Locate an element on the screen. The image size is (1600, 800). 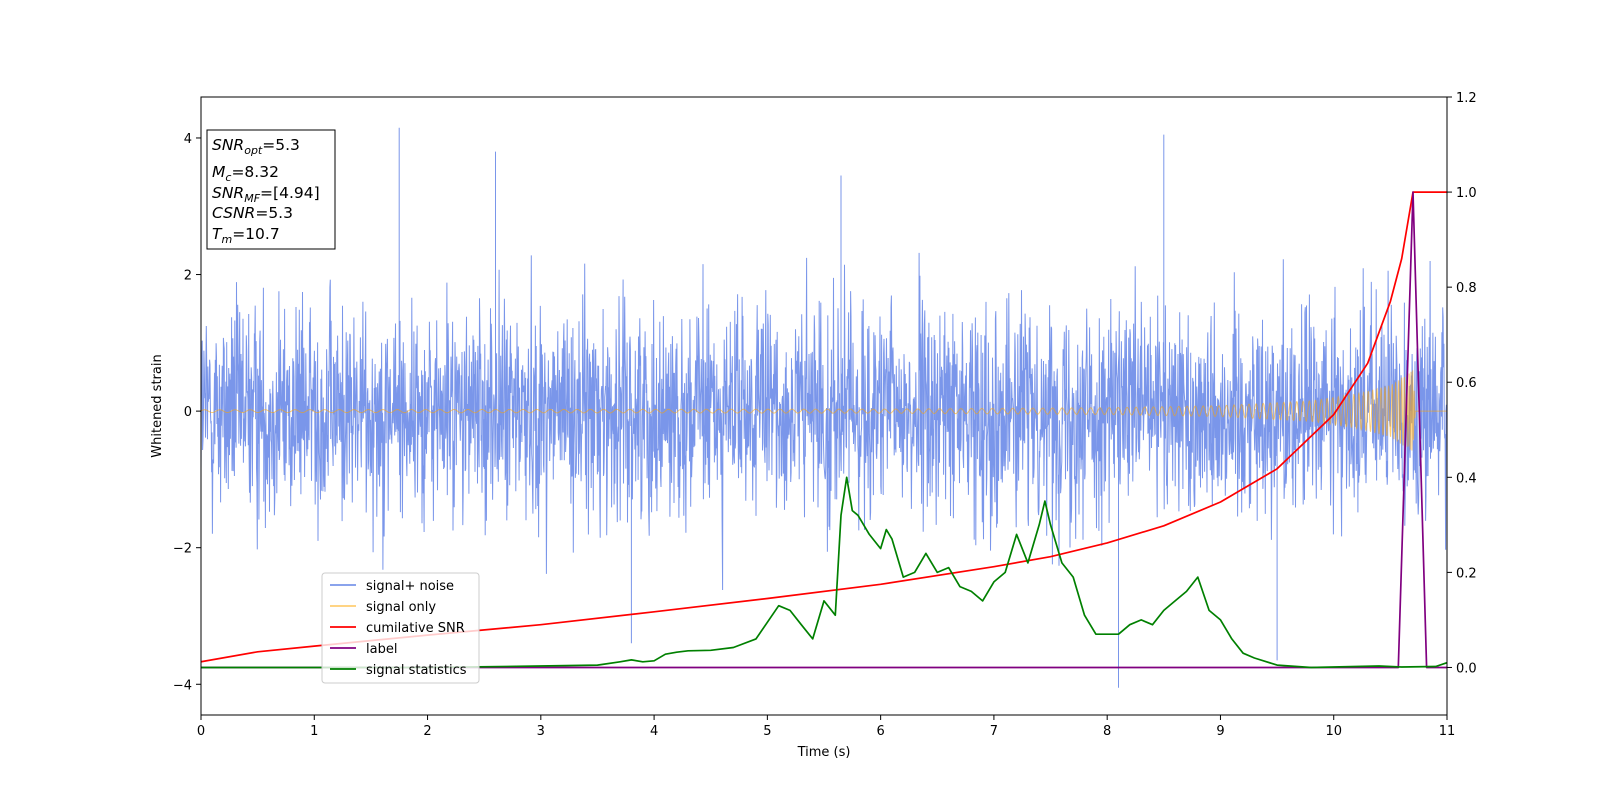
annotation-line: Tm=10.7 is located at coordinates (246, 235).